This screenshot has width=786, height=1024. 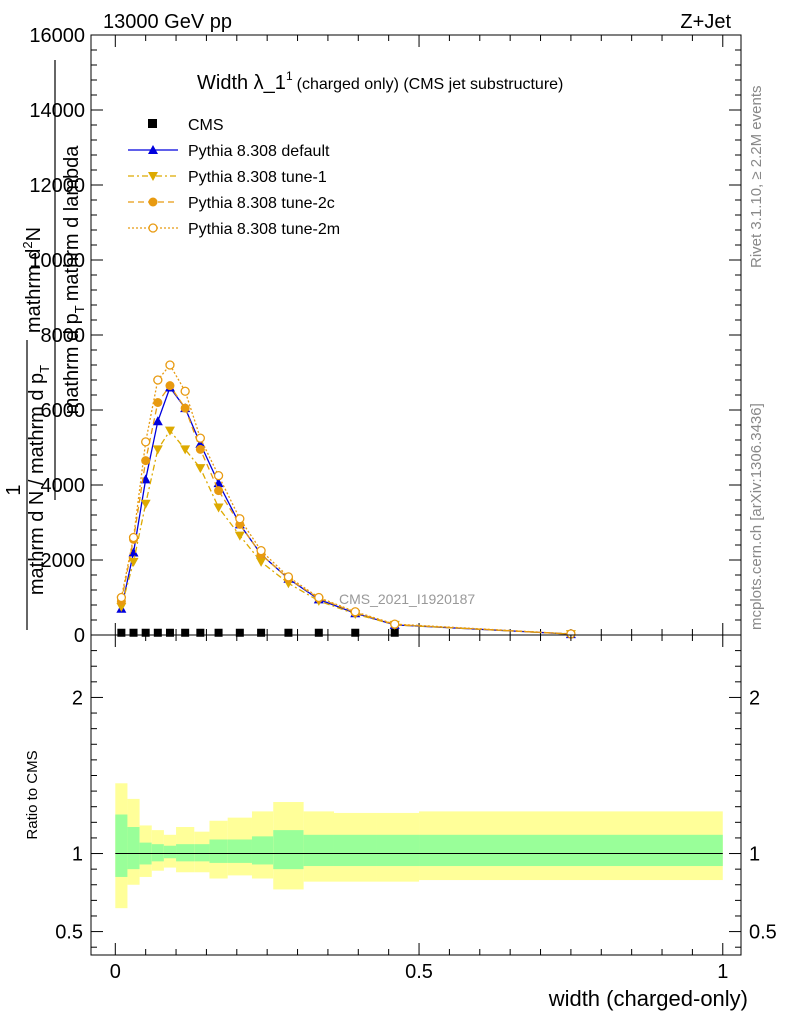 What do you see at coordinates (39, 480) in the screenshot?
I see `y-label-prefix-denominator: mathrm d N / mathrm d pT` at bounding box center [39, 480].